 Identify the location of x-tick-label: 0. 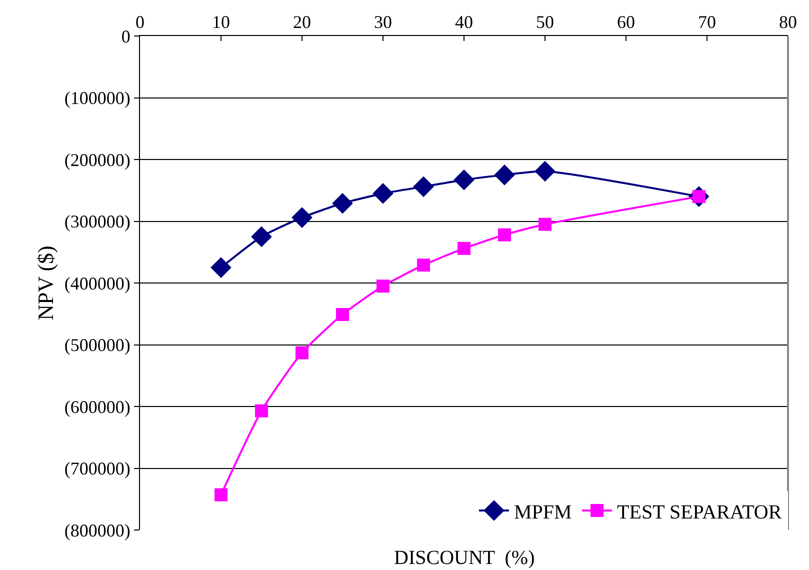
(140, 22).